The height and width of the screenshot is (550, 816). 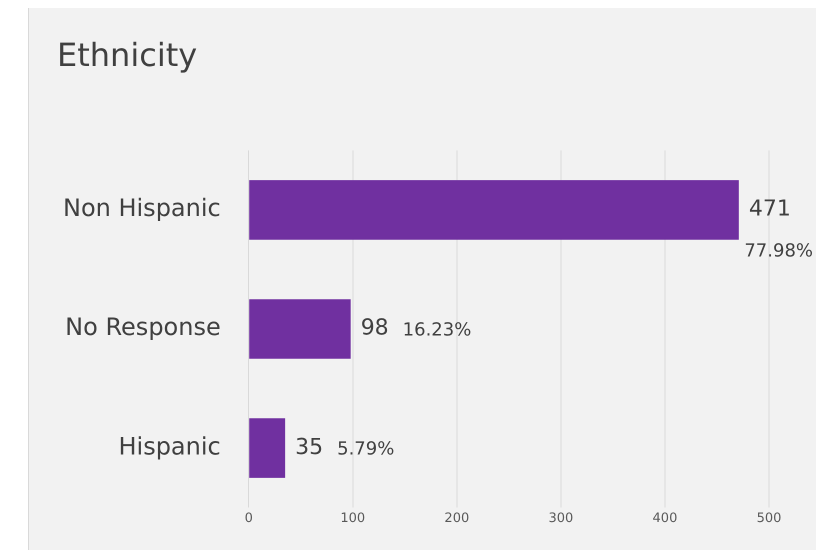 I want to click on data-label: 98 16.23%, so click(x=416, y=328).